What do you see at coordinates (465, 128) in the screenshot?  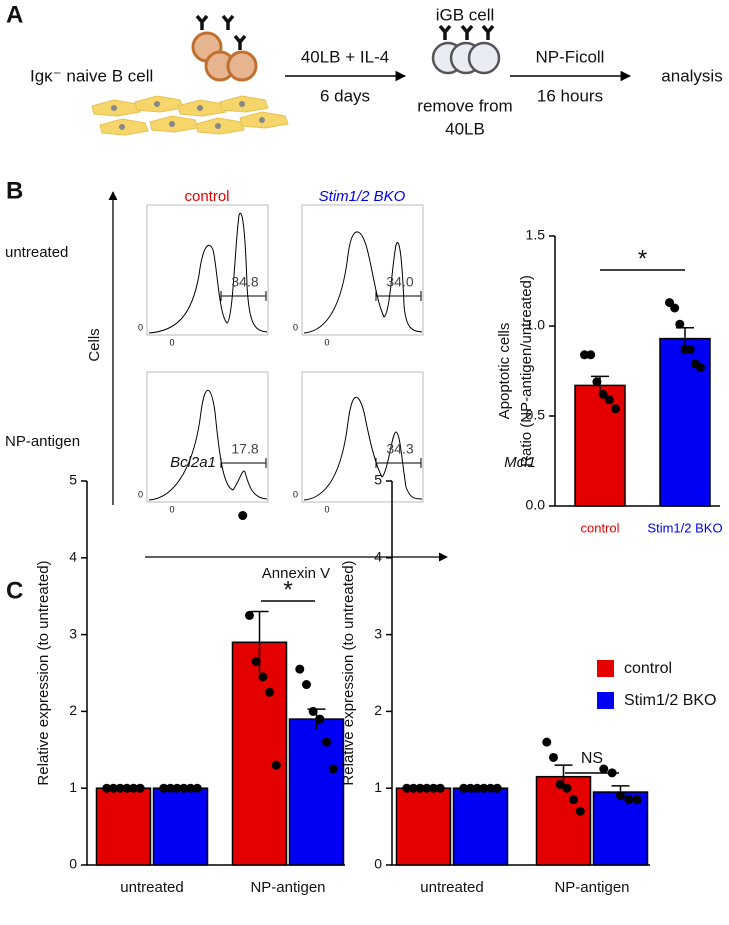 I see `note: 40LB` at bounding box center [465, 128].